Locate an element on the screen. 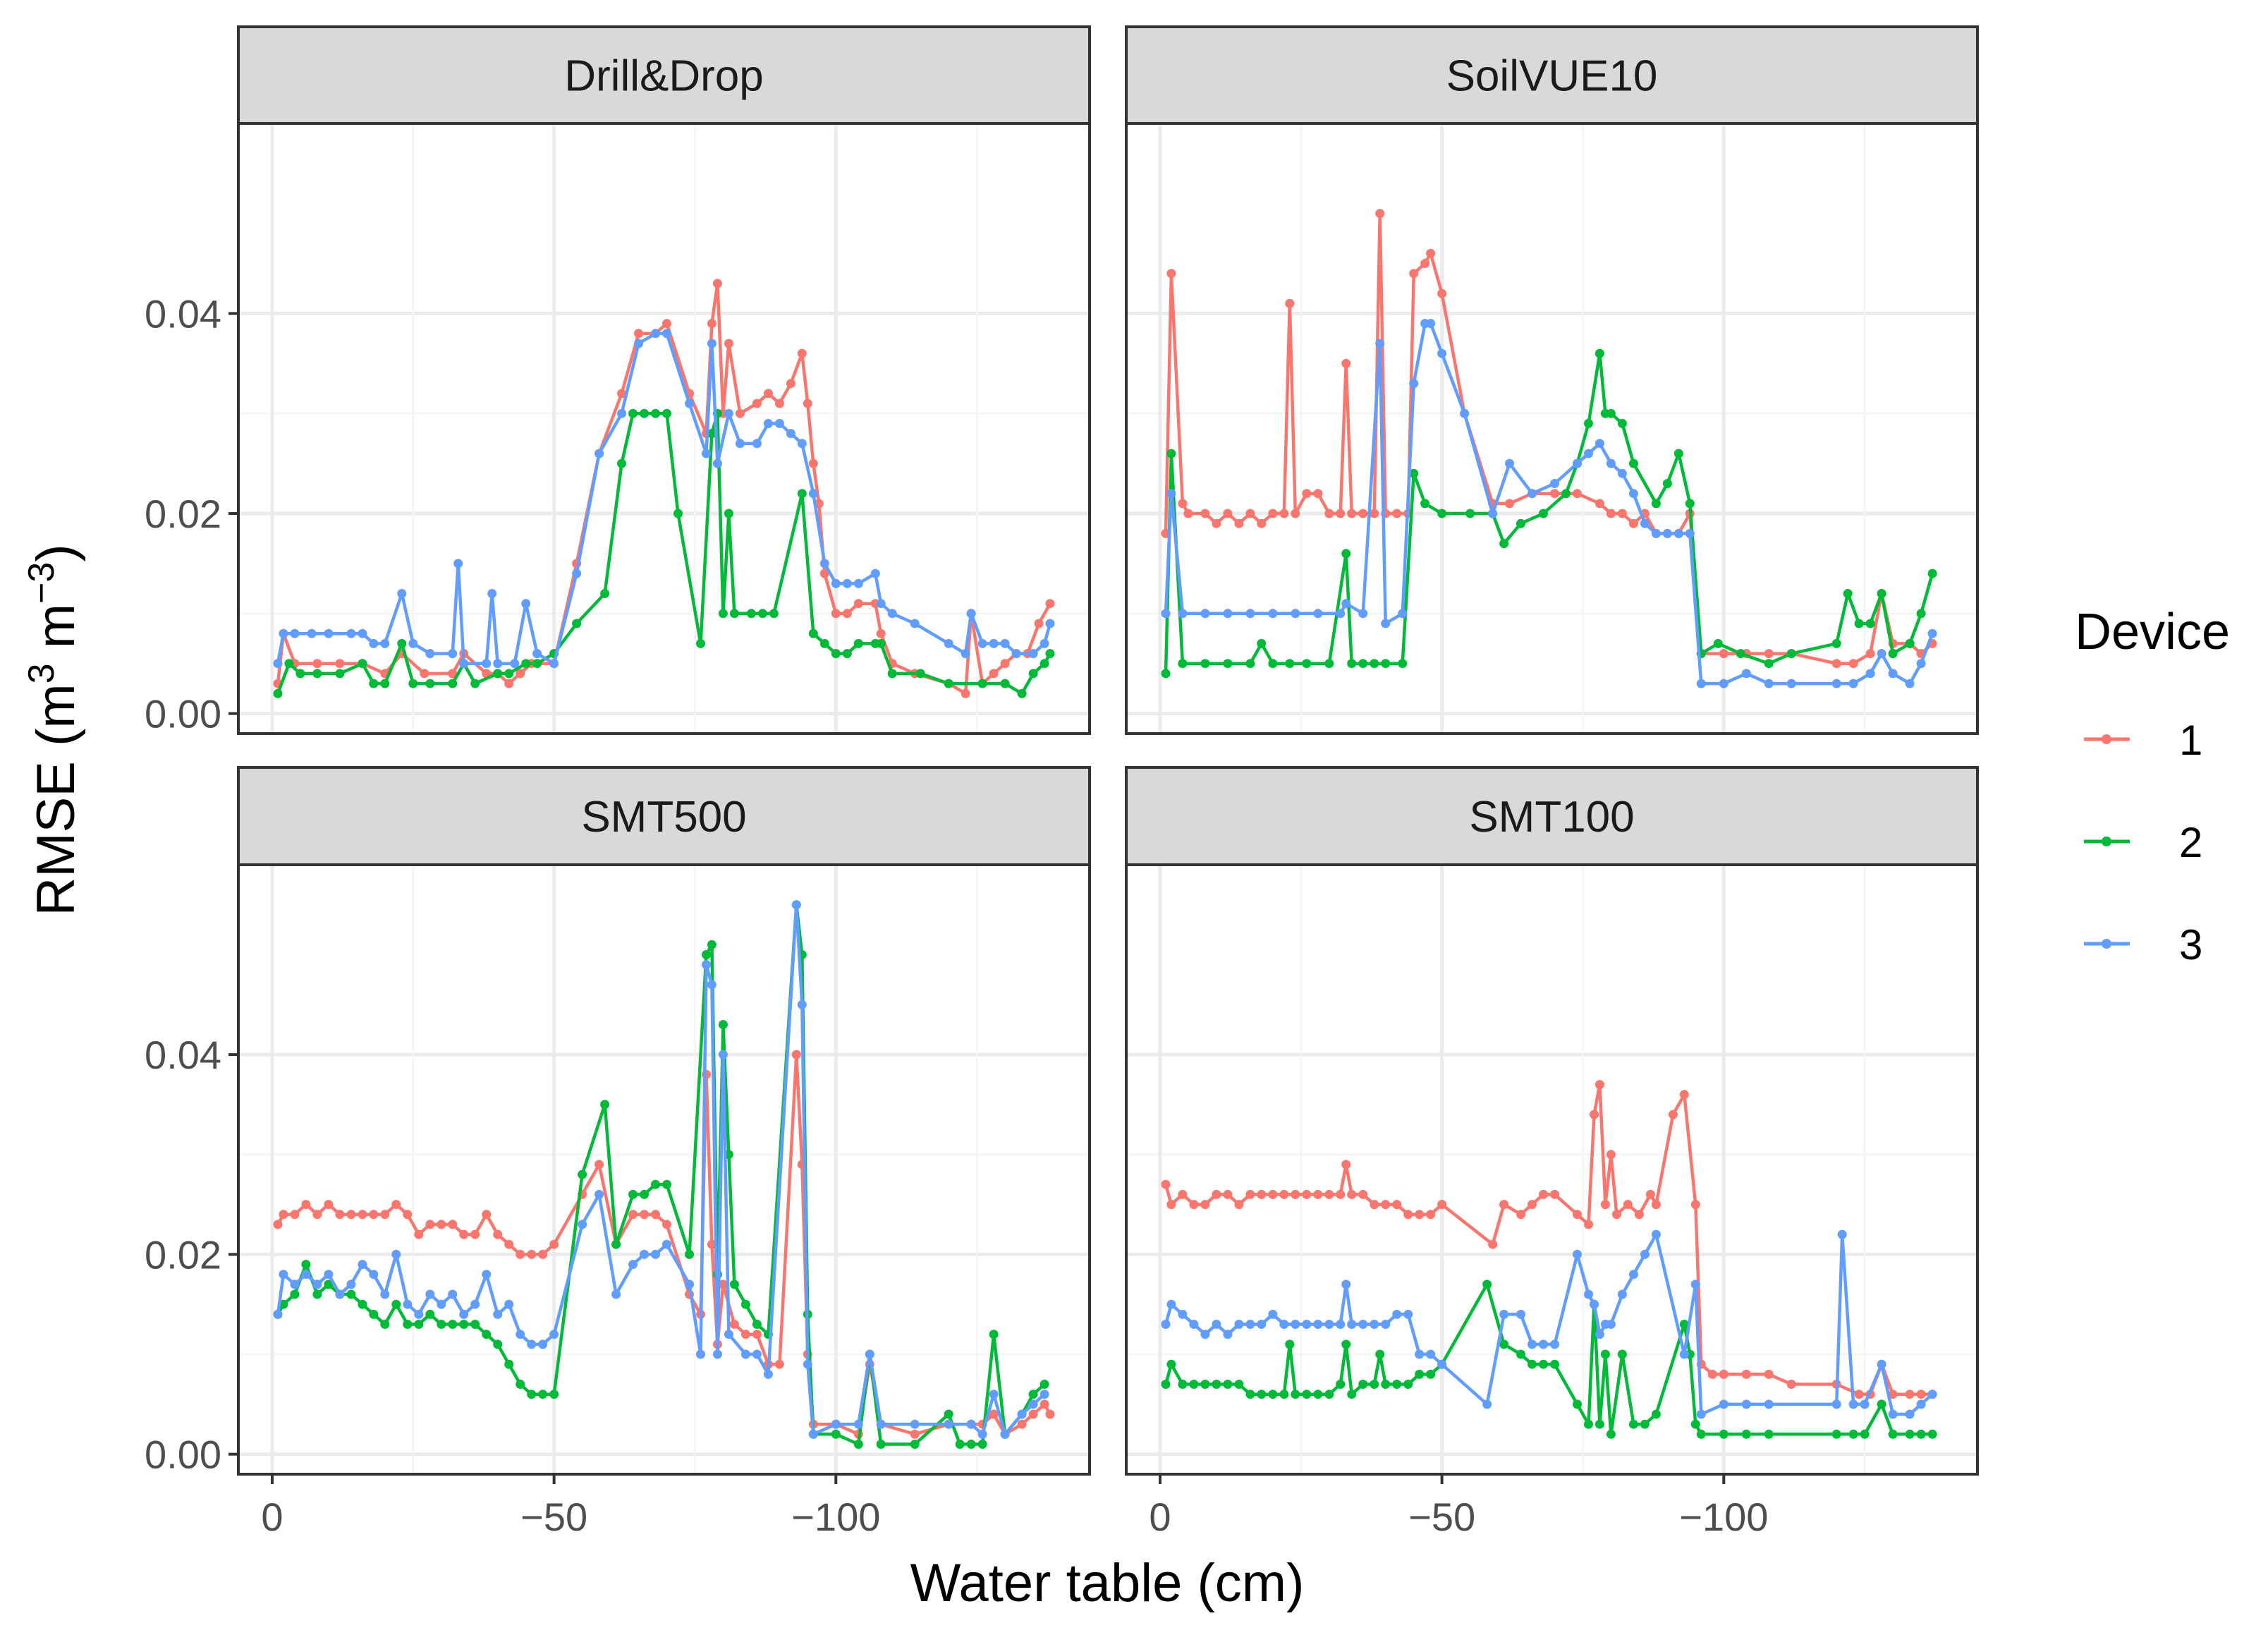  legend-label: 3 is located at coordinates (2190, 945).